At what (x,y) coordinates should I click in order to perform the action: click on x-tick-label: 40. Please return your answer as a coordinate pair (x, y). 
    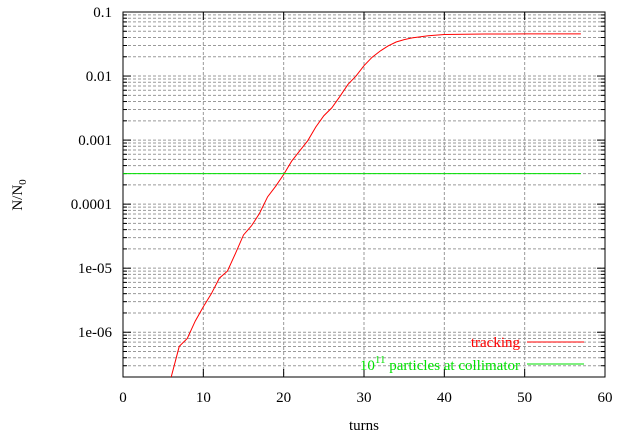
    Looking at the image, I should click on (444, 398).